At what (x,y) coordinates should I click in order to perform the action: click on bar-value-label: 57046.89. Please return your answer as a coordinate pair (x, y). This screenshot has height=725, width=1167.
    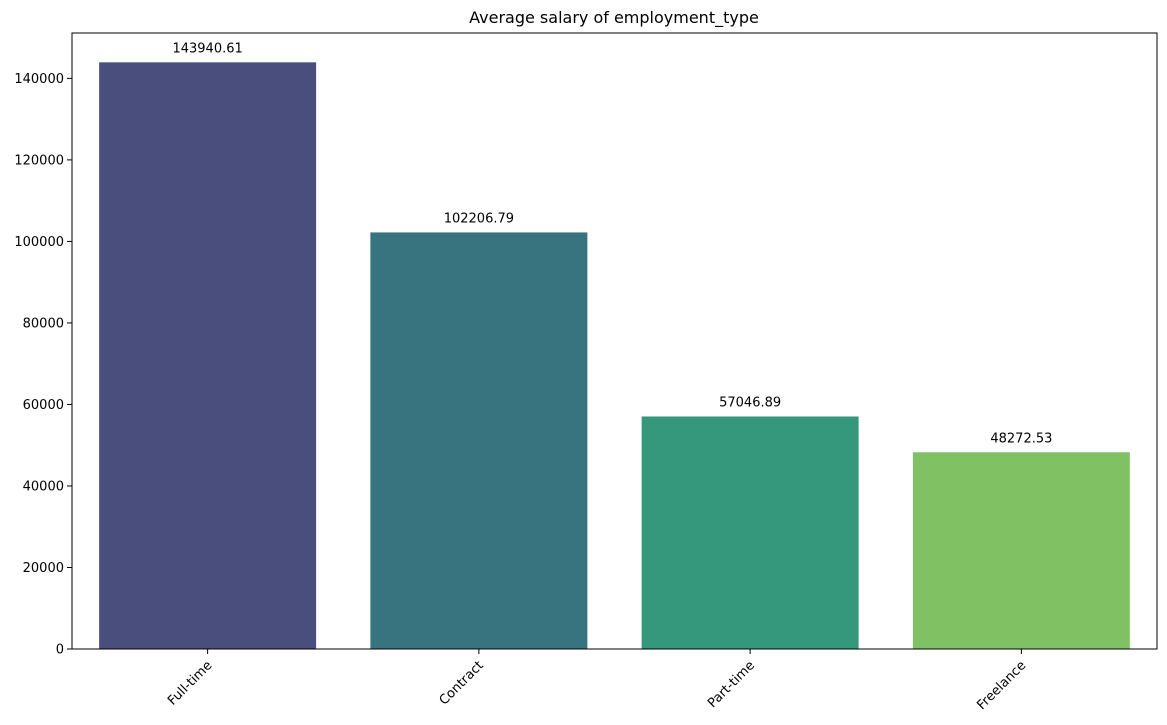
    Looking at the image, I should click on (750, 402).